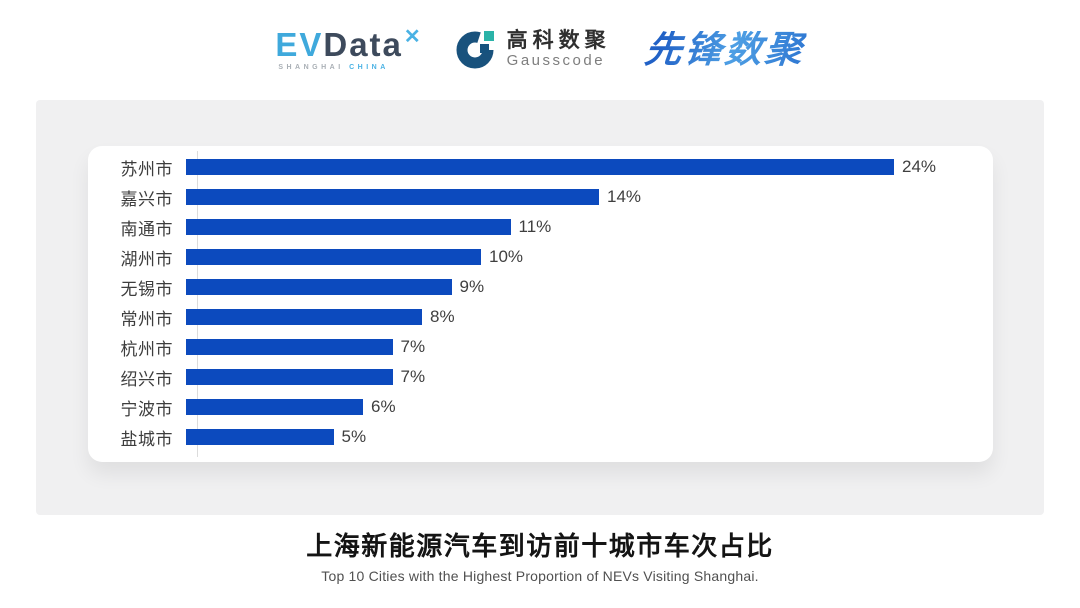  I want to click on bar-label: 苏州市, so click(146, 169).